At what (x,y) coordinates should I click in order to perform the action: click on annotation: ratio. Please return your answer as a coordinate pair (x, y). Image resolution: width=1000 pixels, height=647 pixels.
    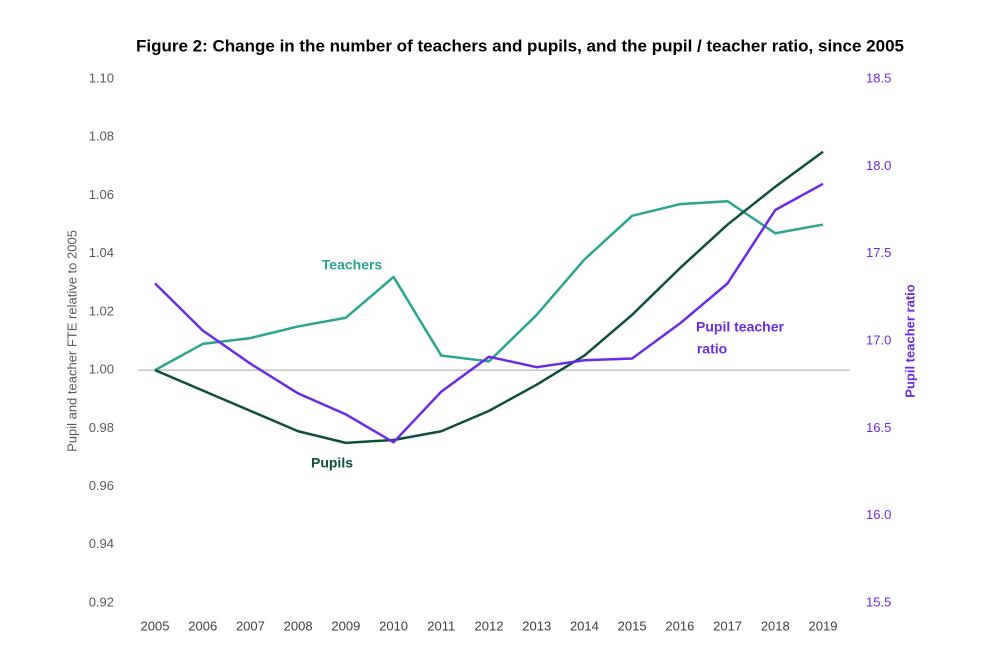
    Looking at the image, I should click on (712, 349).